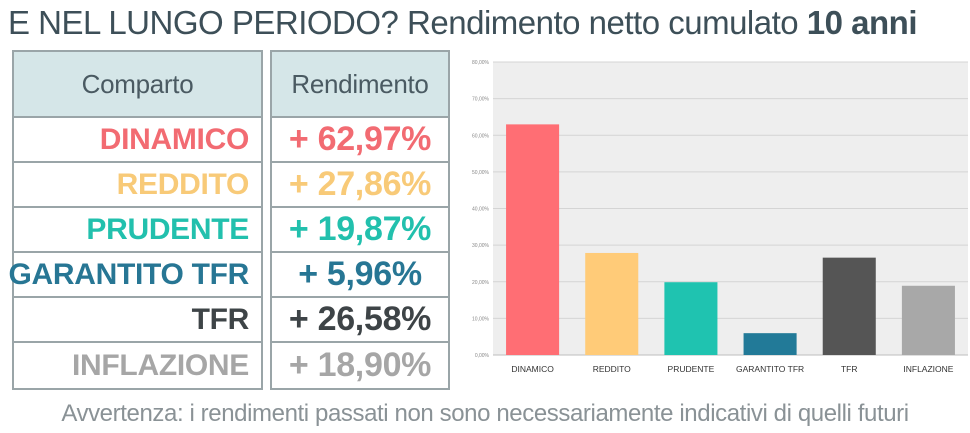 Image resolution: width=970 pixels, height=433 pixels. I want to click on row-value-tfr: + 26,58%, so click(360, 320).